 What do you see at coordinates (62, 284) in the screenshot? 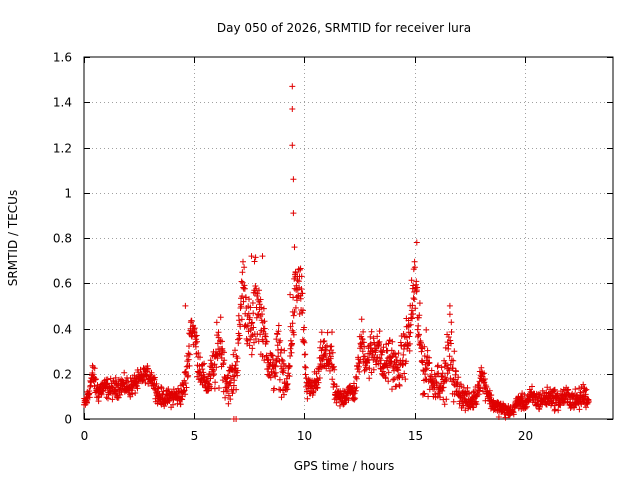
I see `y-tick-label: 0.6` at bounding box center [62, 284].